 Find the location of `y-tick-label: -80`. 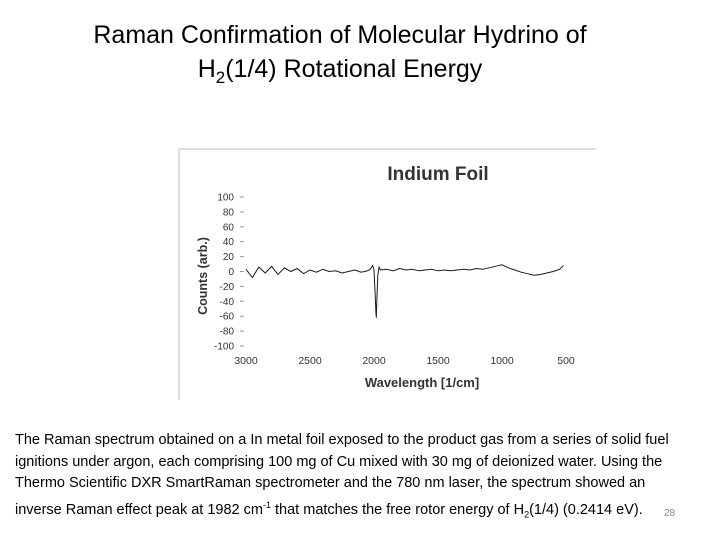

y-tick-label: -80 is located at coordinates (227, 332).